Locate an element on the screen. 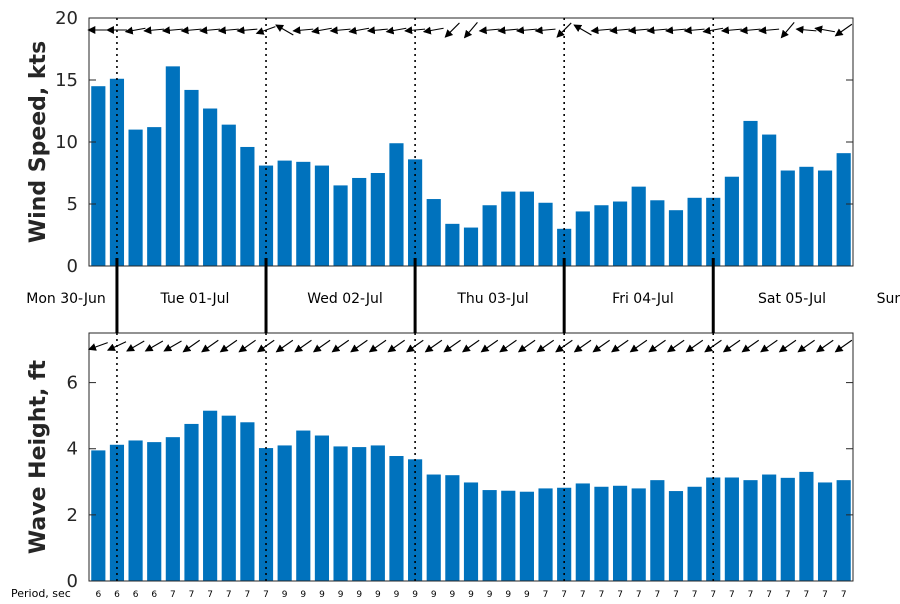 The image size is (900, 604). day-label: Sat 05-Jul is located at coordinates (792, 299).